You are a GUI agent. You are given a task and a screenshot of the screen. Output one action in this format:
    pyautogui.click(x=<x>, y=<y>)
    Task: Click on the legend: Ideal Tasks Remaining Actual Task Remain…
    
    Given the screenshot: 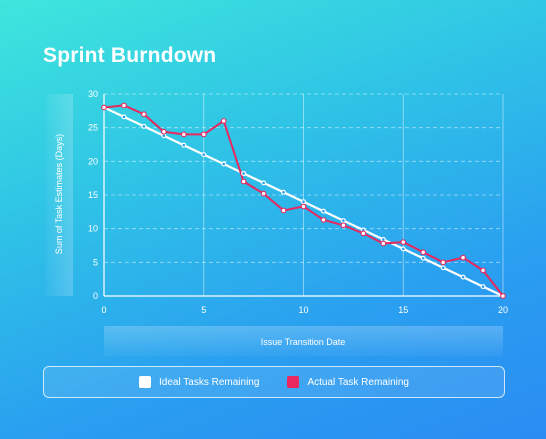 What is the action you would take?
    pyautogui.click(x=274, y=382)
    